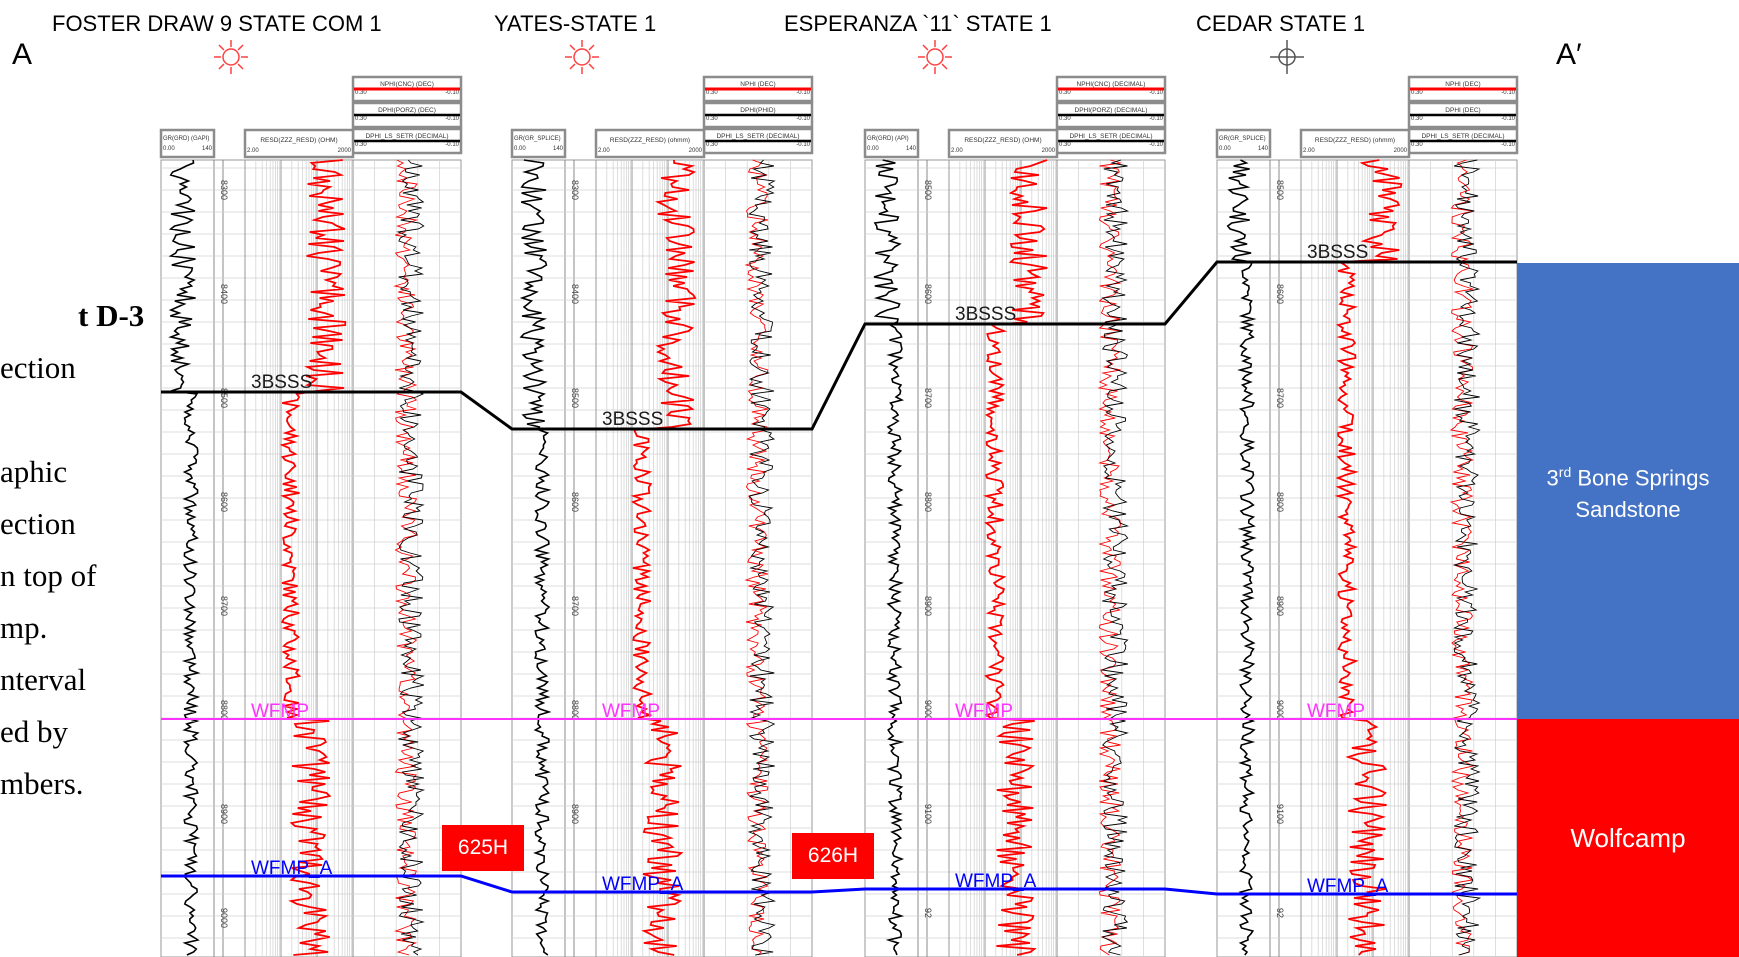 Image resolution: width=1739 pixels, height=957 pixels. Describe the element at coordinates (407, 84) in the screenshot. I see `log-header-title: NPHI(CNC) (DEC)` at that location.